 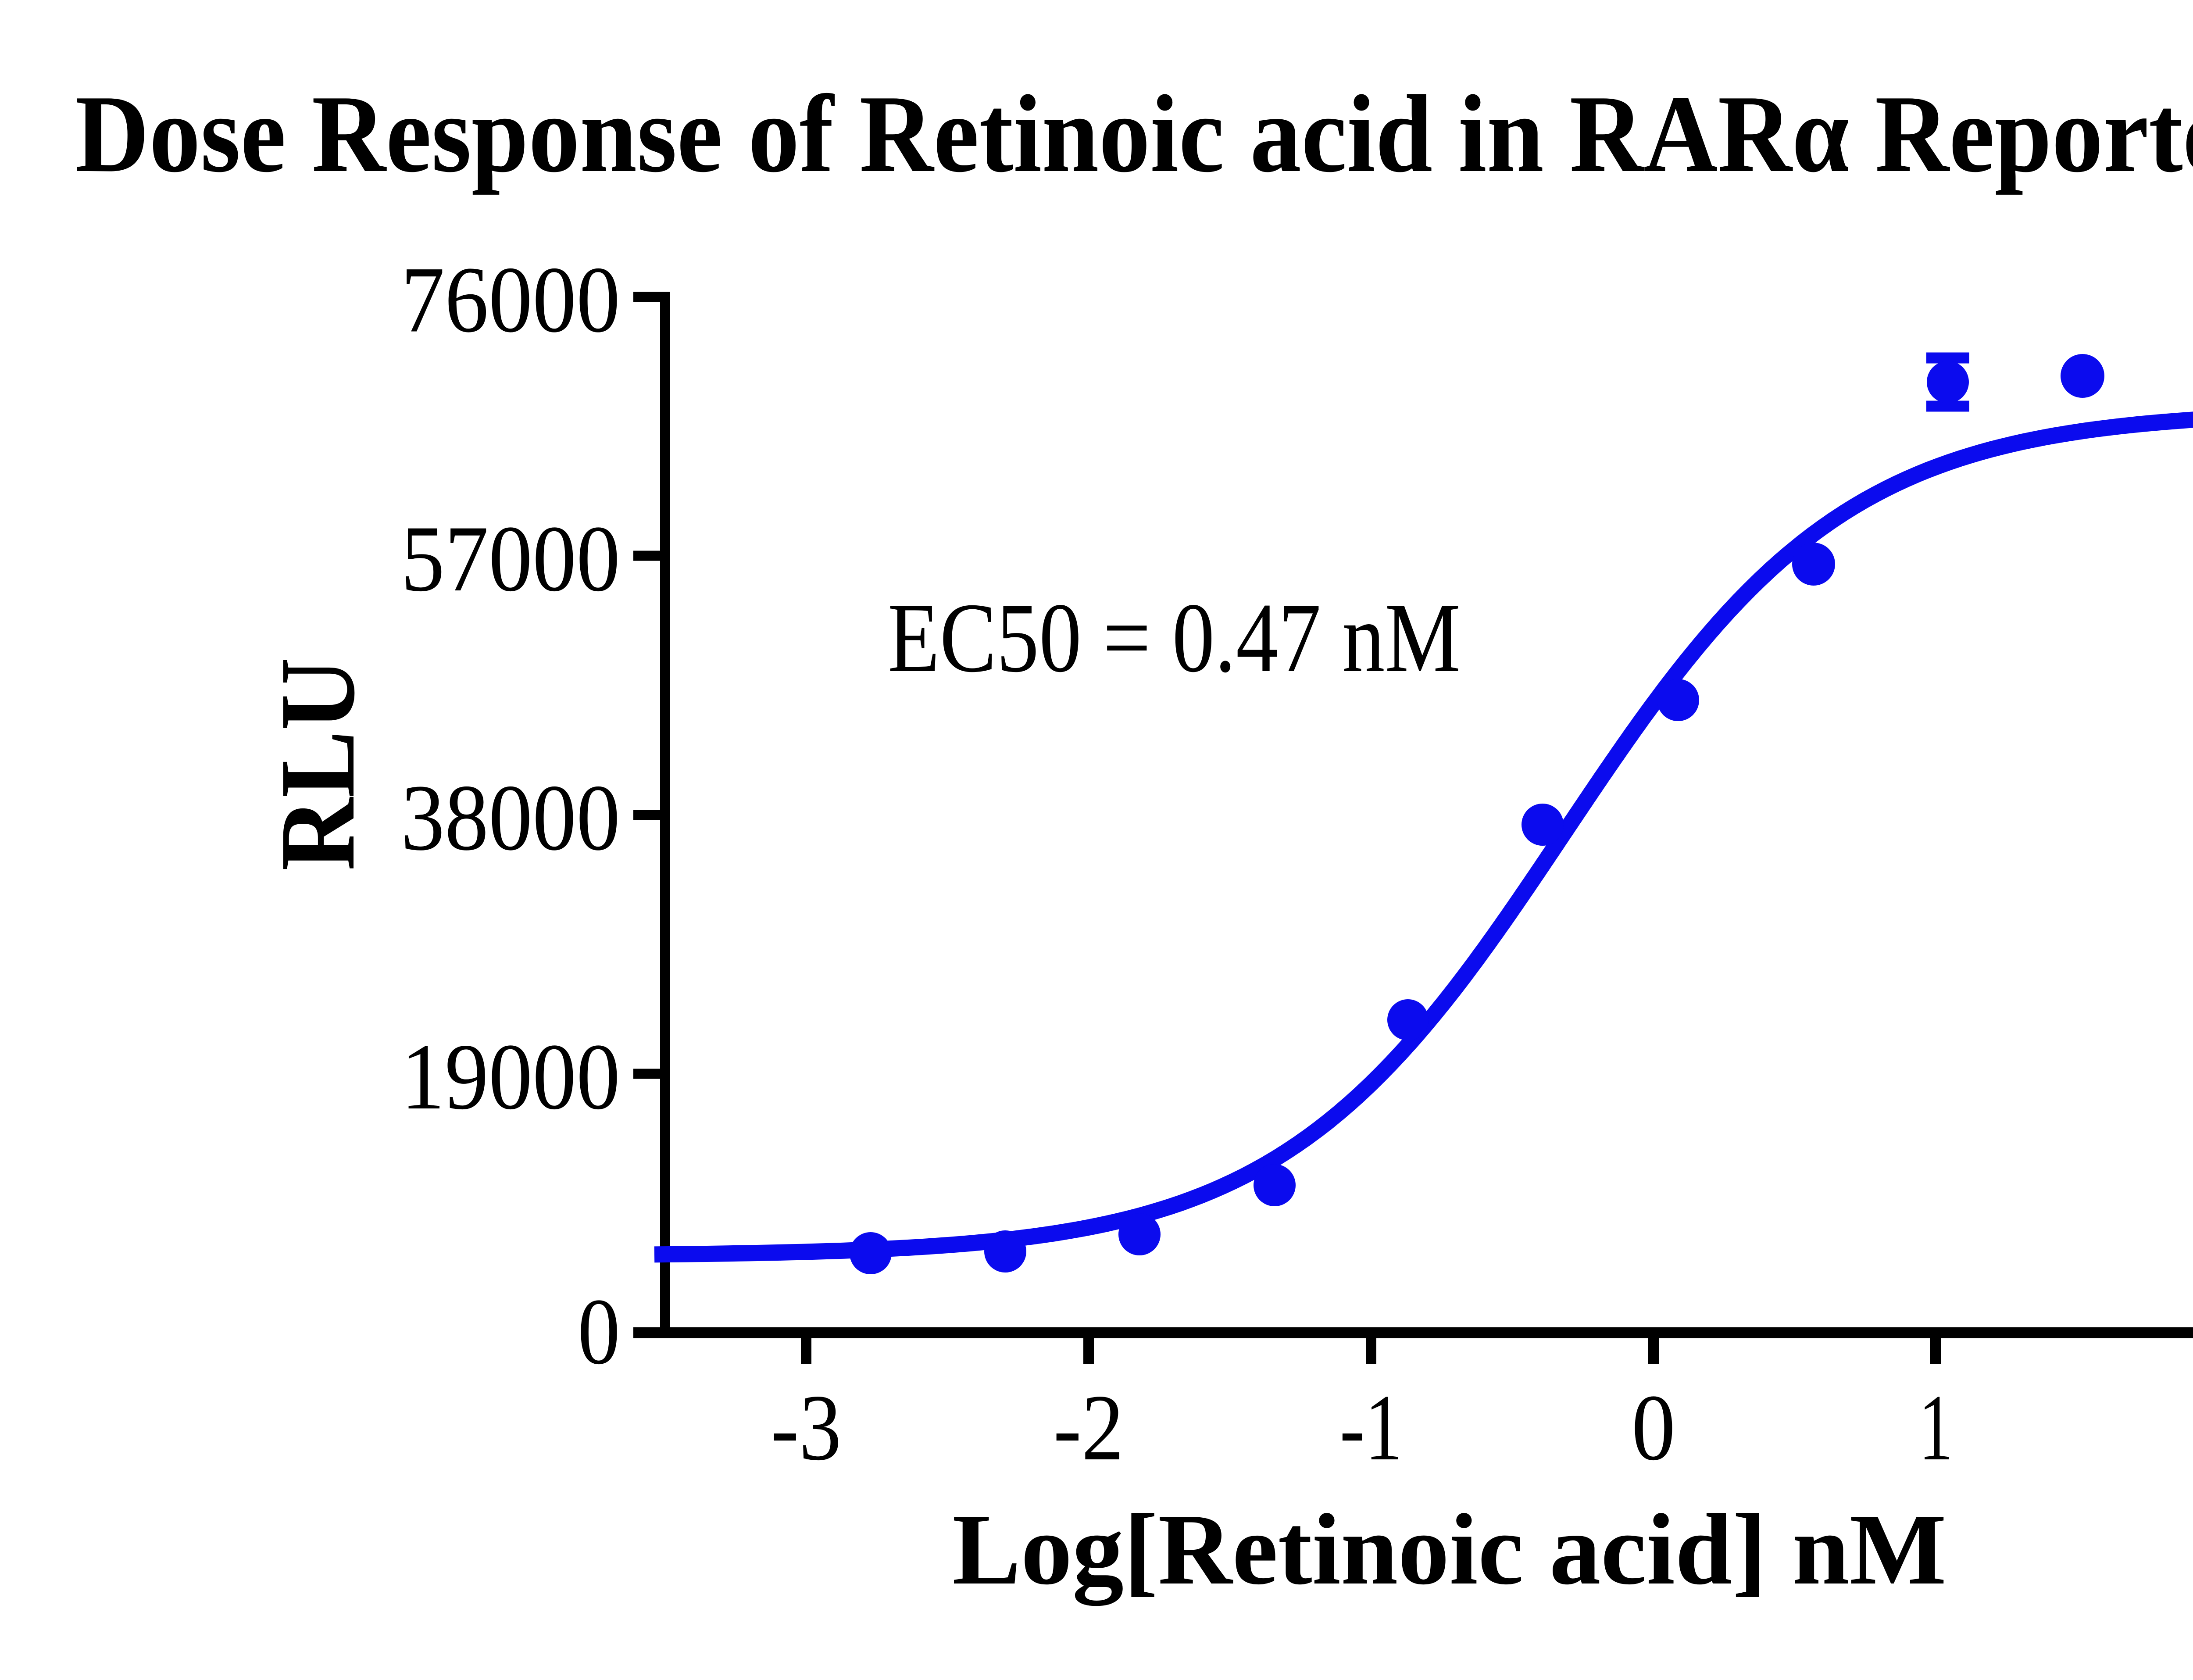 What do you see at coordinates (1174, 638) in the screenshot?
I see `svg-text: EC50 = 0.47 nM` at bounding box center [1174, 638].